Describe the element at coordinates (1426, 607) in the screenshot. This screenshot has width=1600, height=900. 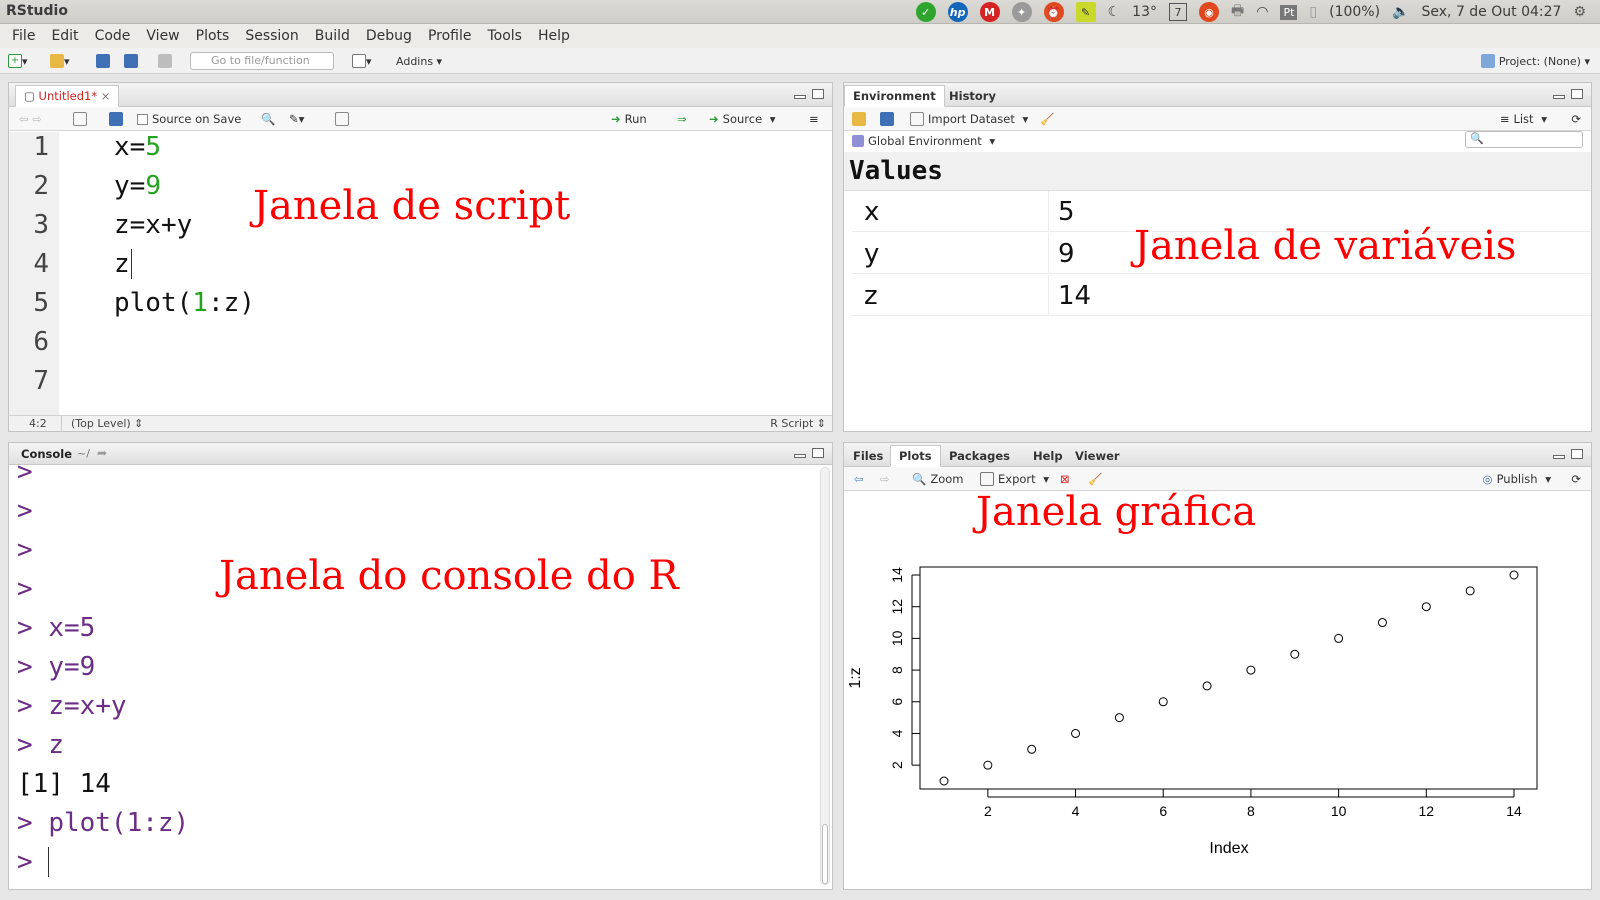
I see `data-point` at that location.